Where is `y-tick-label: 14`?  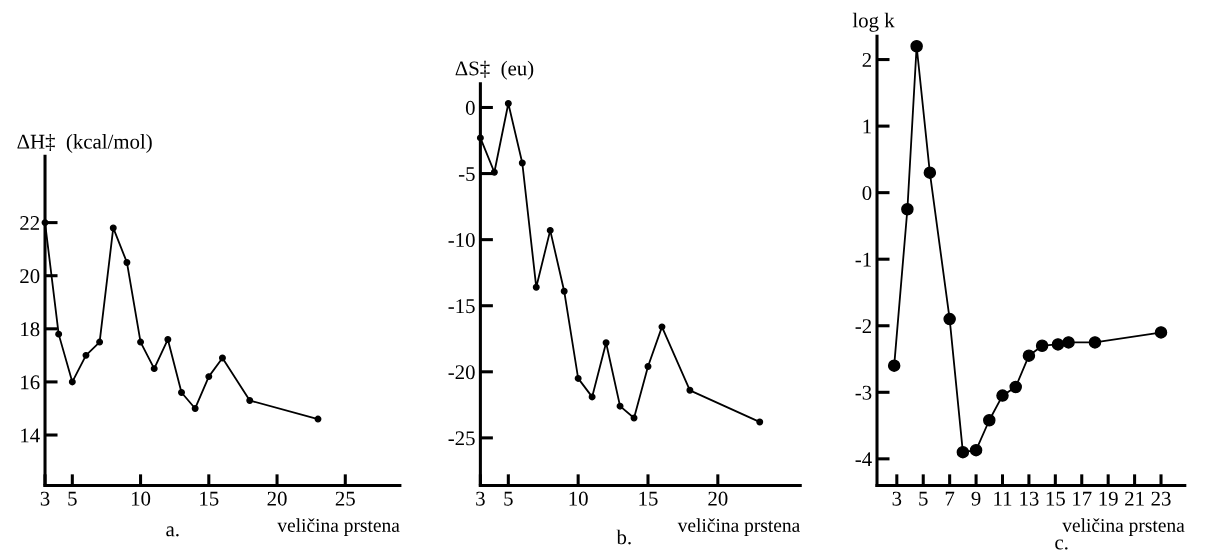
y-tick-label: 14 is located at coordinates (30, 435).